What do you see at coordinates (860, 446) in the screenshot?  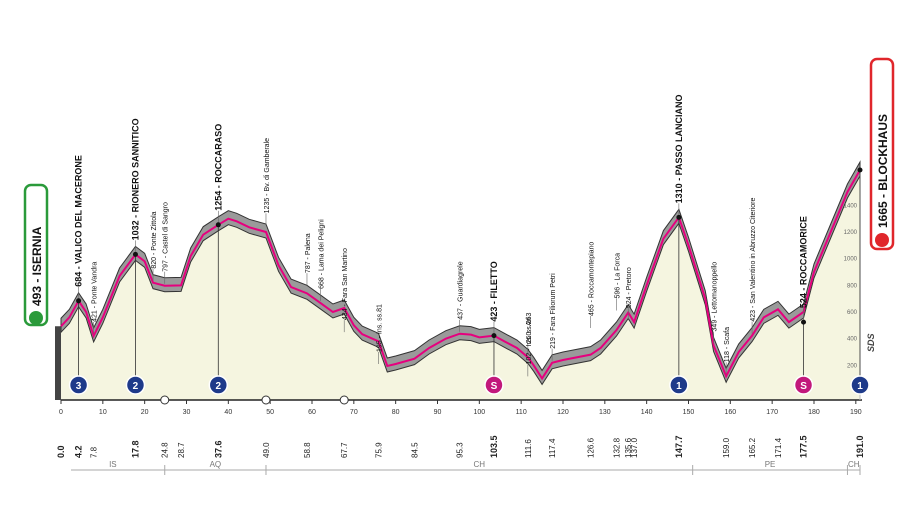 I see `km-label: 191.0` at bounding box center [860, 446].